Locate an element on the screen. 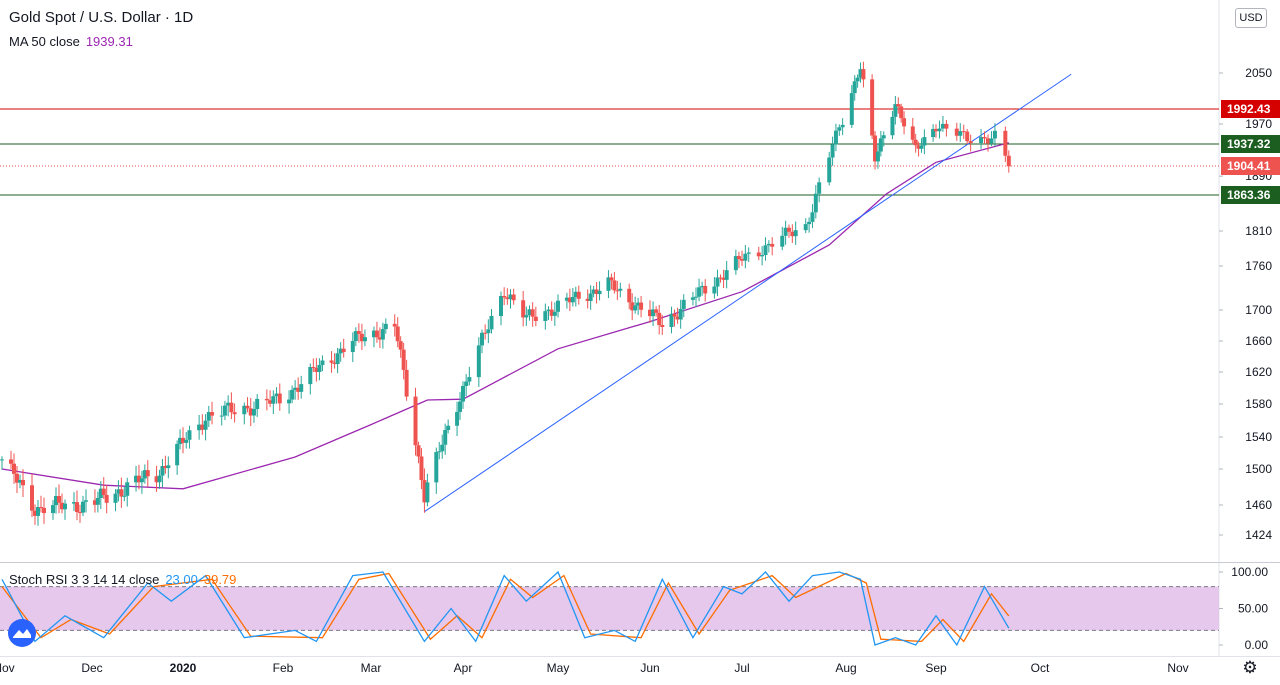 This screenshot has height=685, width=1280. price-tick-label: 1460 is located at coordinates (1258, 505).